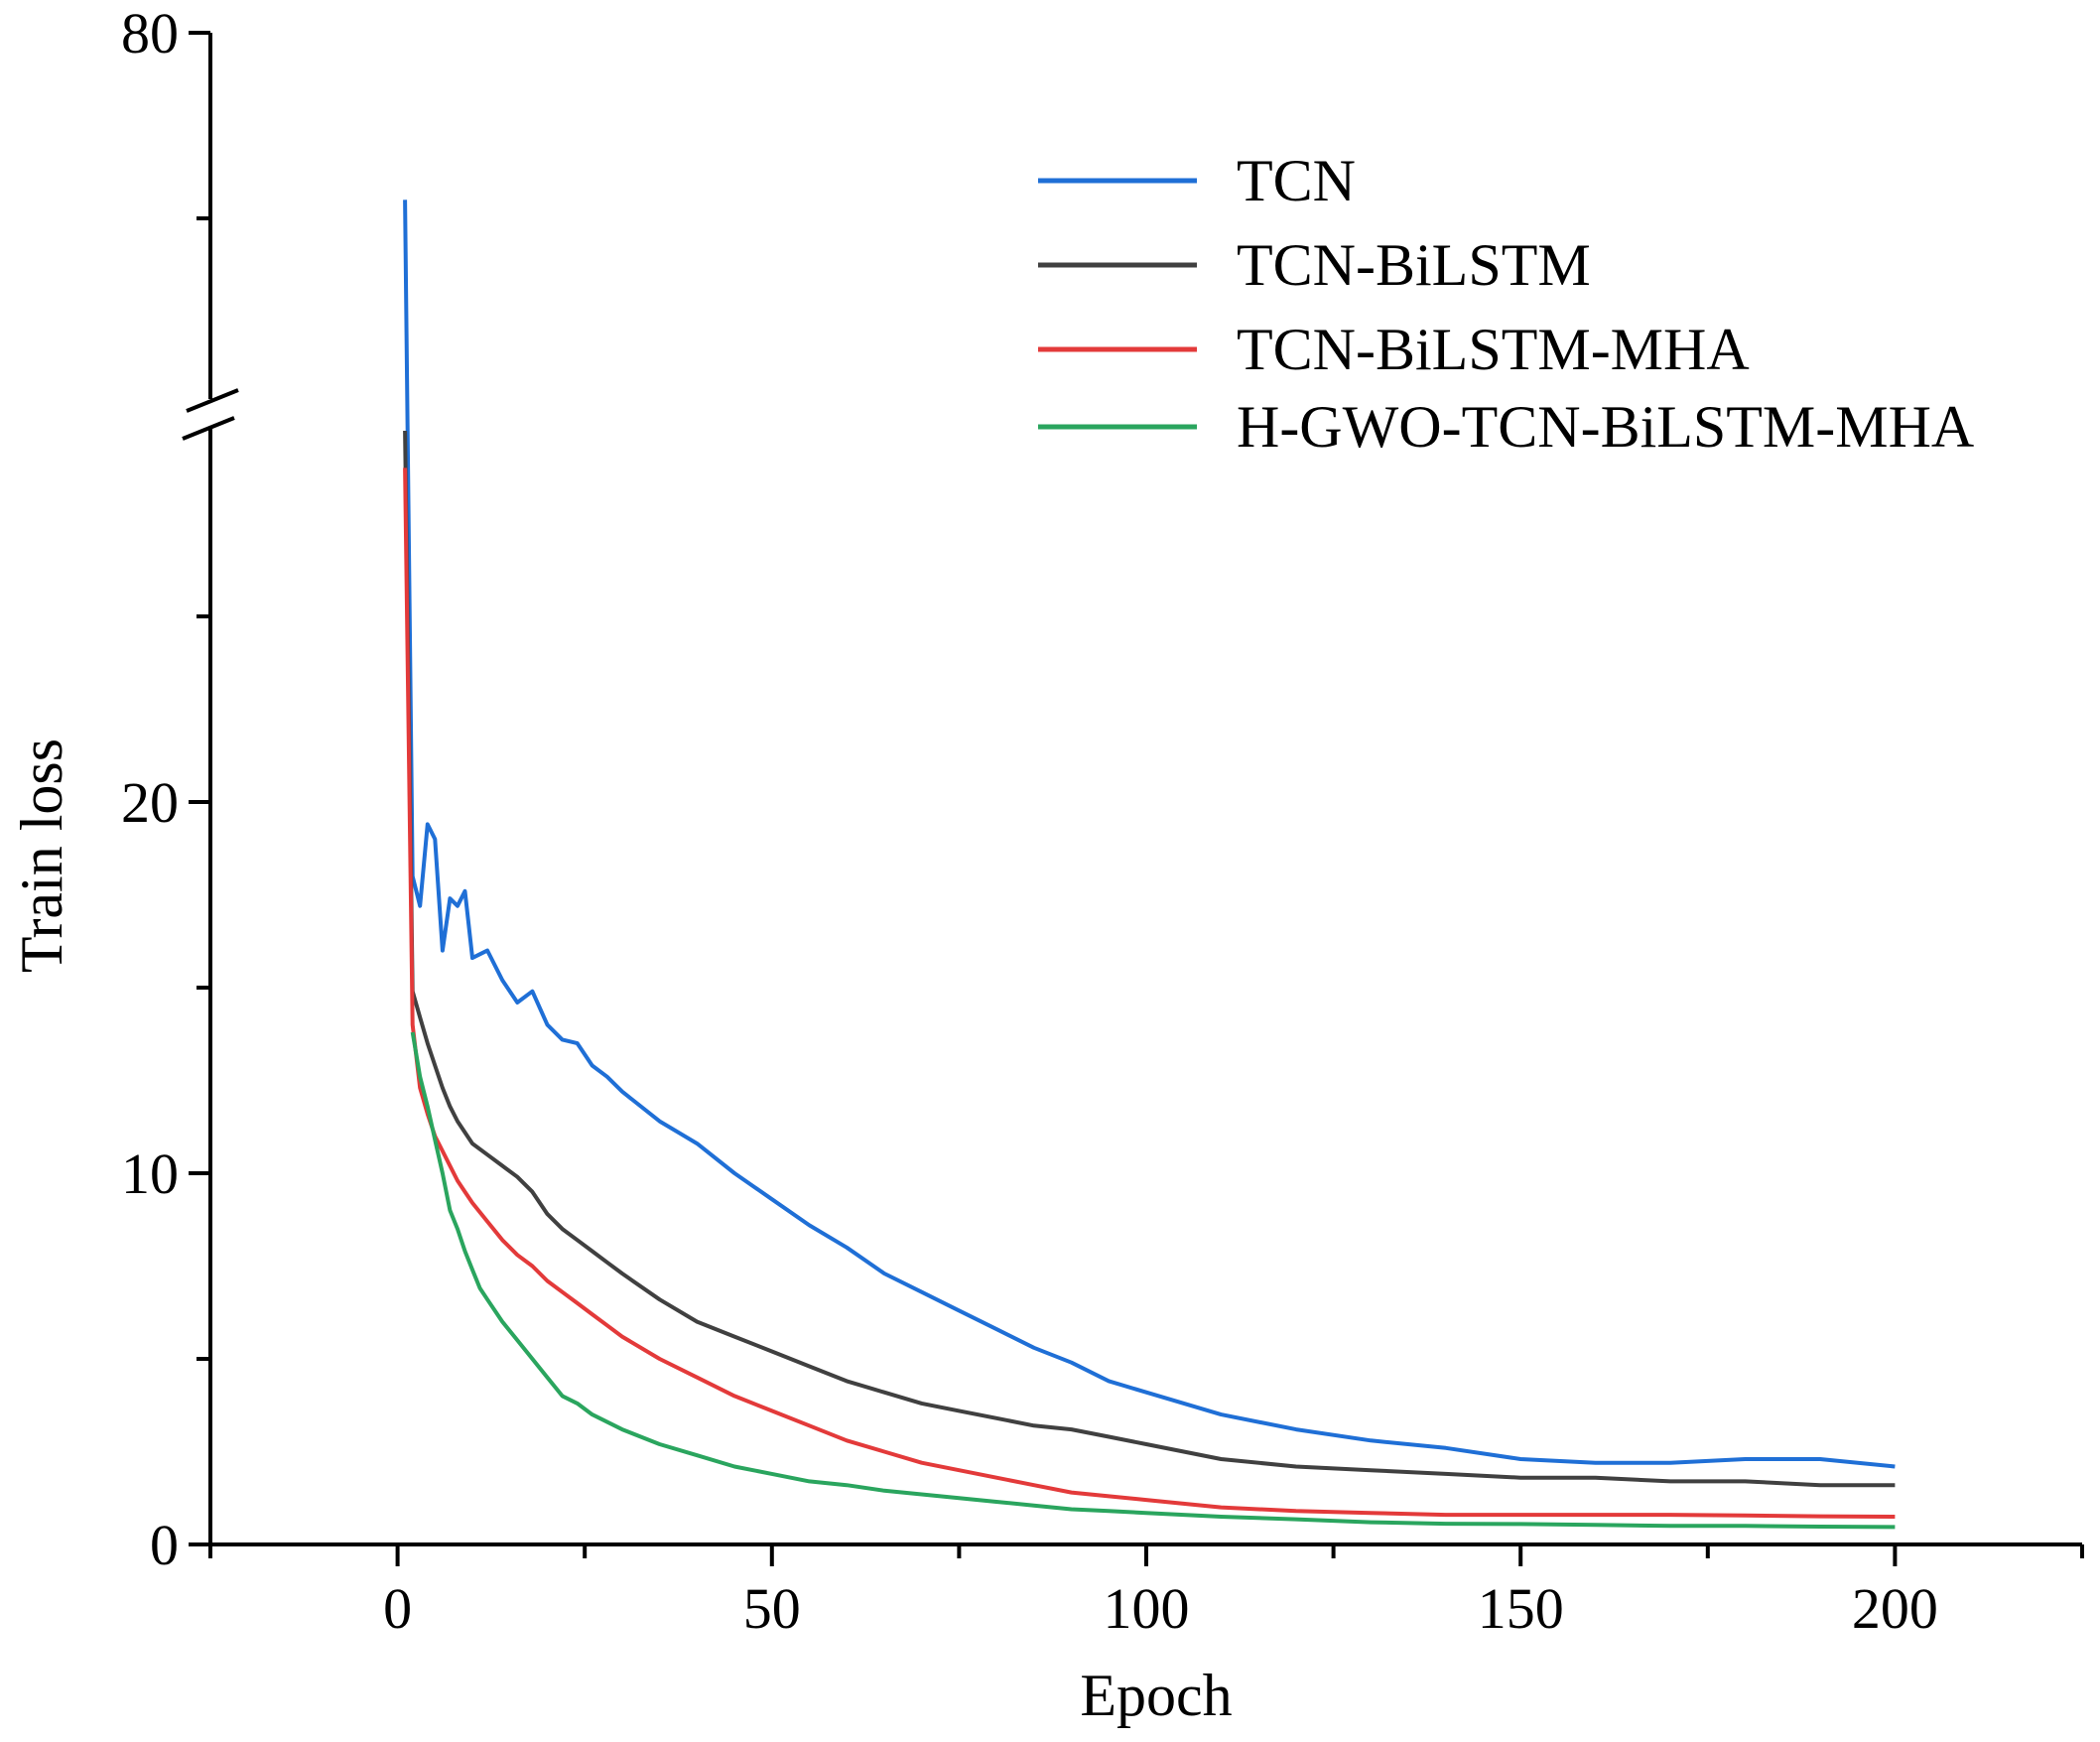 The height and width of the screenshot is (1742, 2100). Describe the element at coordinates (1521, 1608) in the screenshot. I see `x-tick-label: 150` at that location.